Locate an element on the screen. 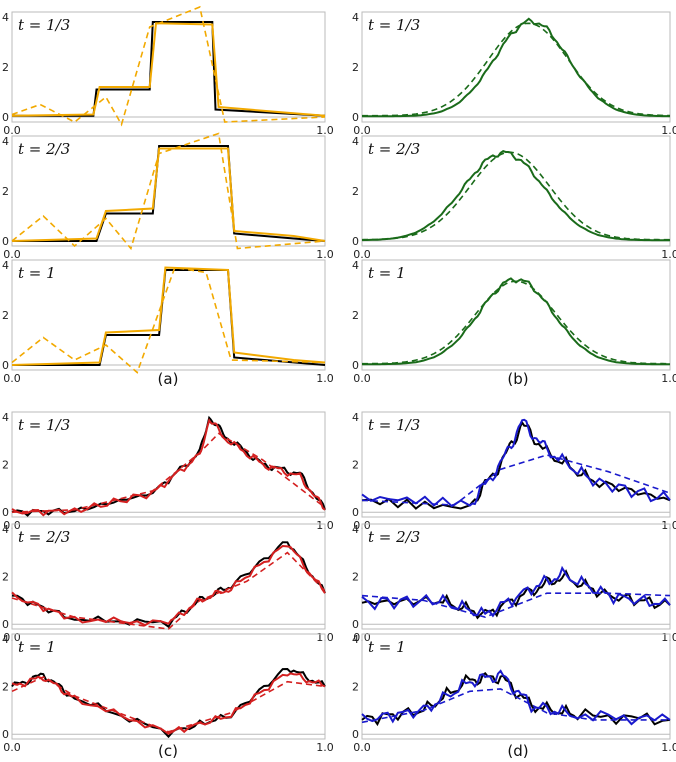 Image resolution: width=676 pixels, height=762 pixels. subplot-a-3: 0 2 4 0.0 1.0 t = 1 is located at coordinates (168, 322).